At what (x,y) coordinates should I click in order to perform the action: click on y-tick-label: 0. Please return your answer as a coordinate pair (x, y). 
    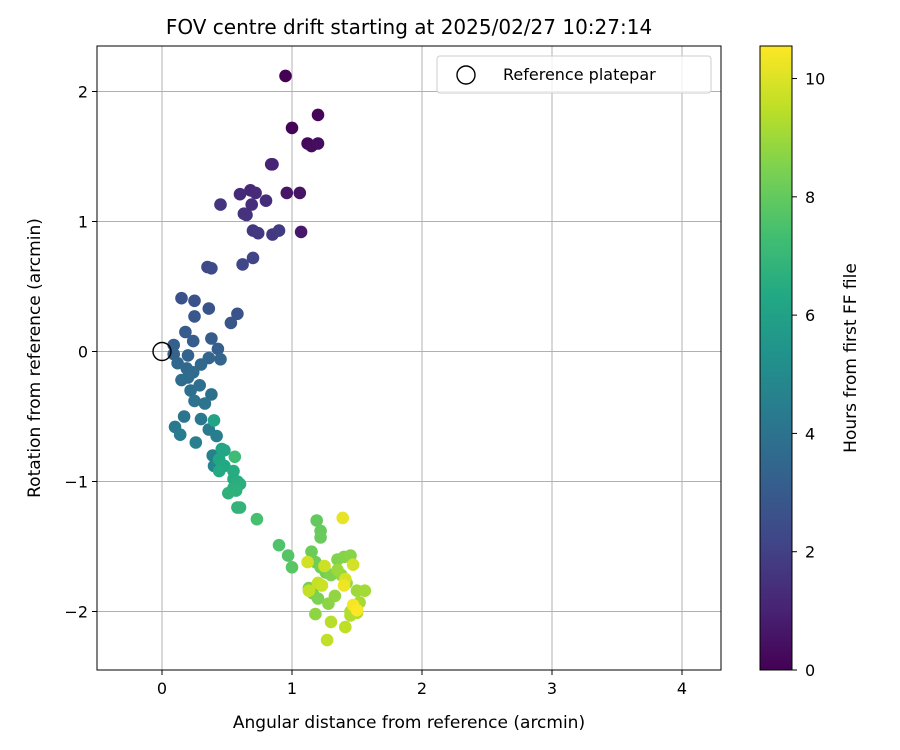
    Looking at the image, I should click on (83, 352).